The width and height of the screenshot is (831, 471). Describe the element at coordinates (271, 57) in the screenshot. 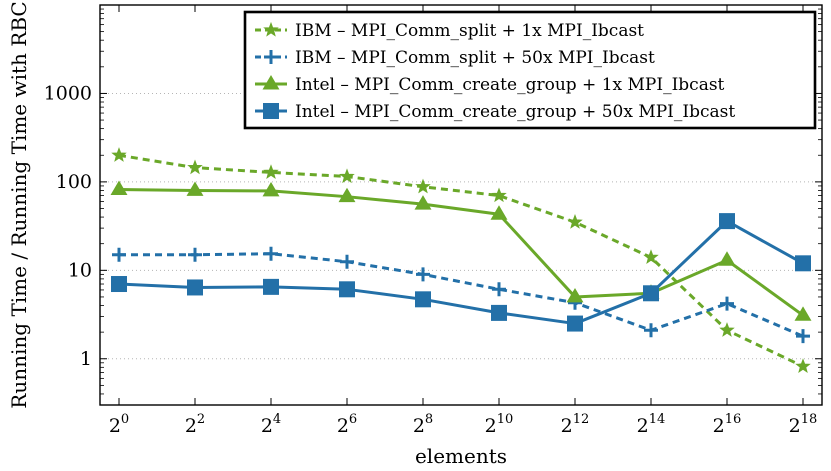

I see `legend-marker-plus` at that location.